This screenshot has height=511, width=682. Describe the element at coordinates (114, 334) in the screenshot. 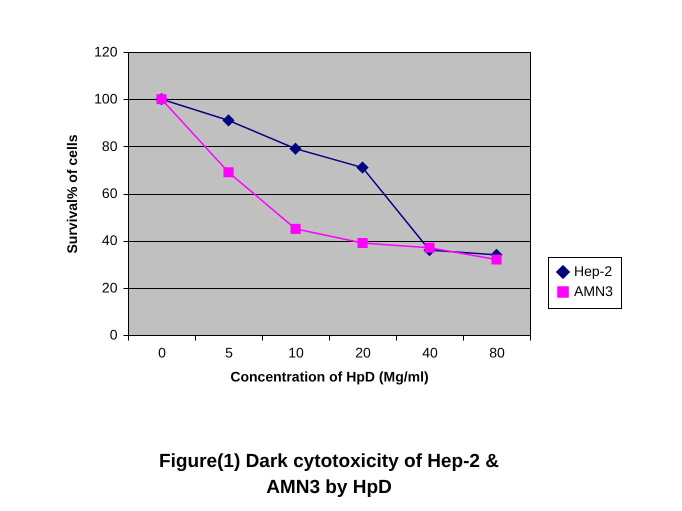

I see `y-tick-label: 0` at that location.